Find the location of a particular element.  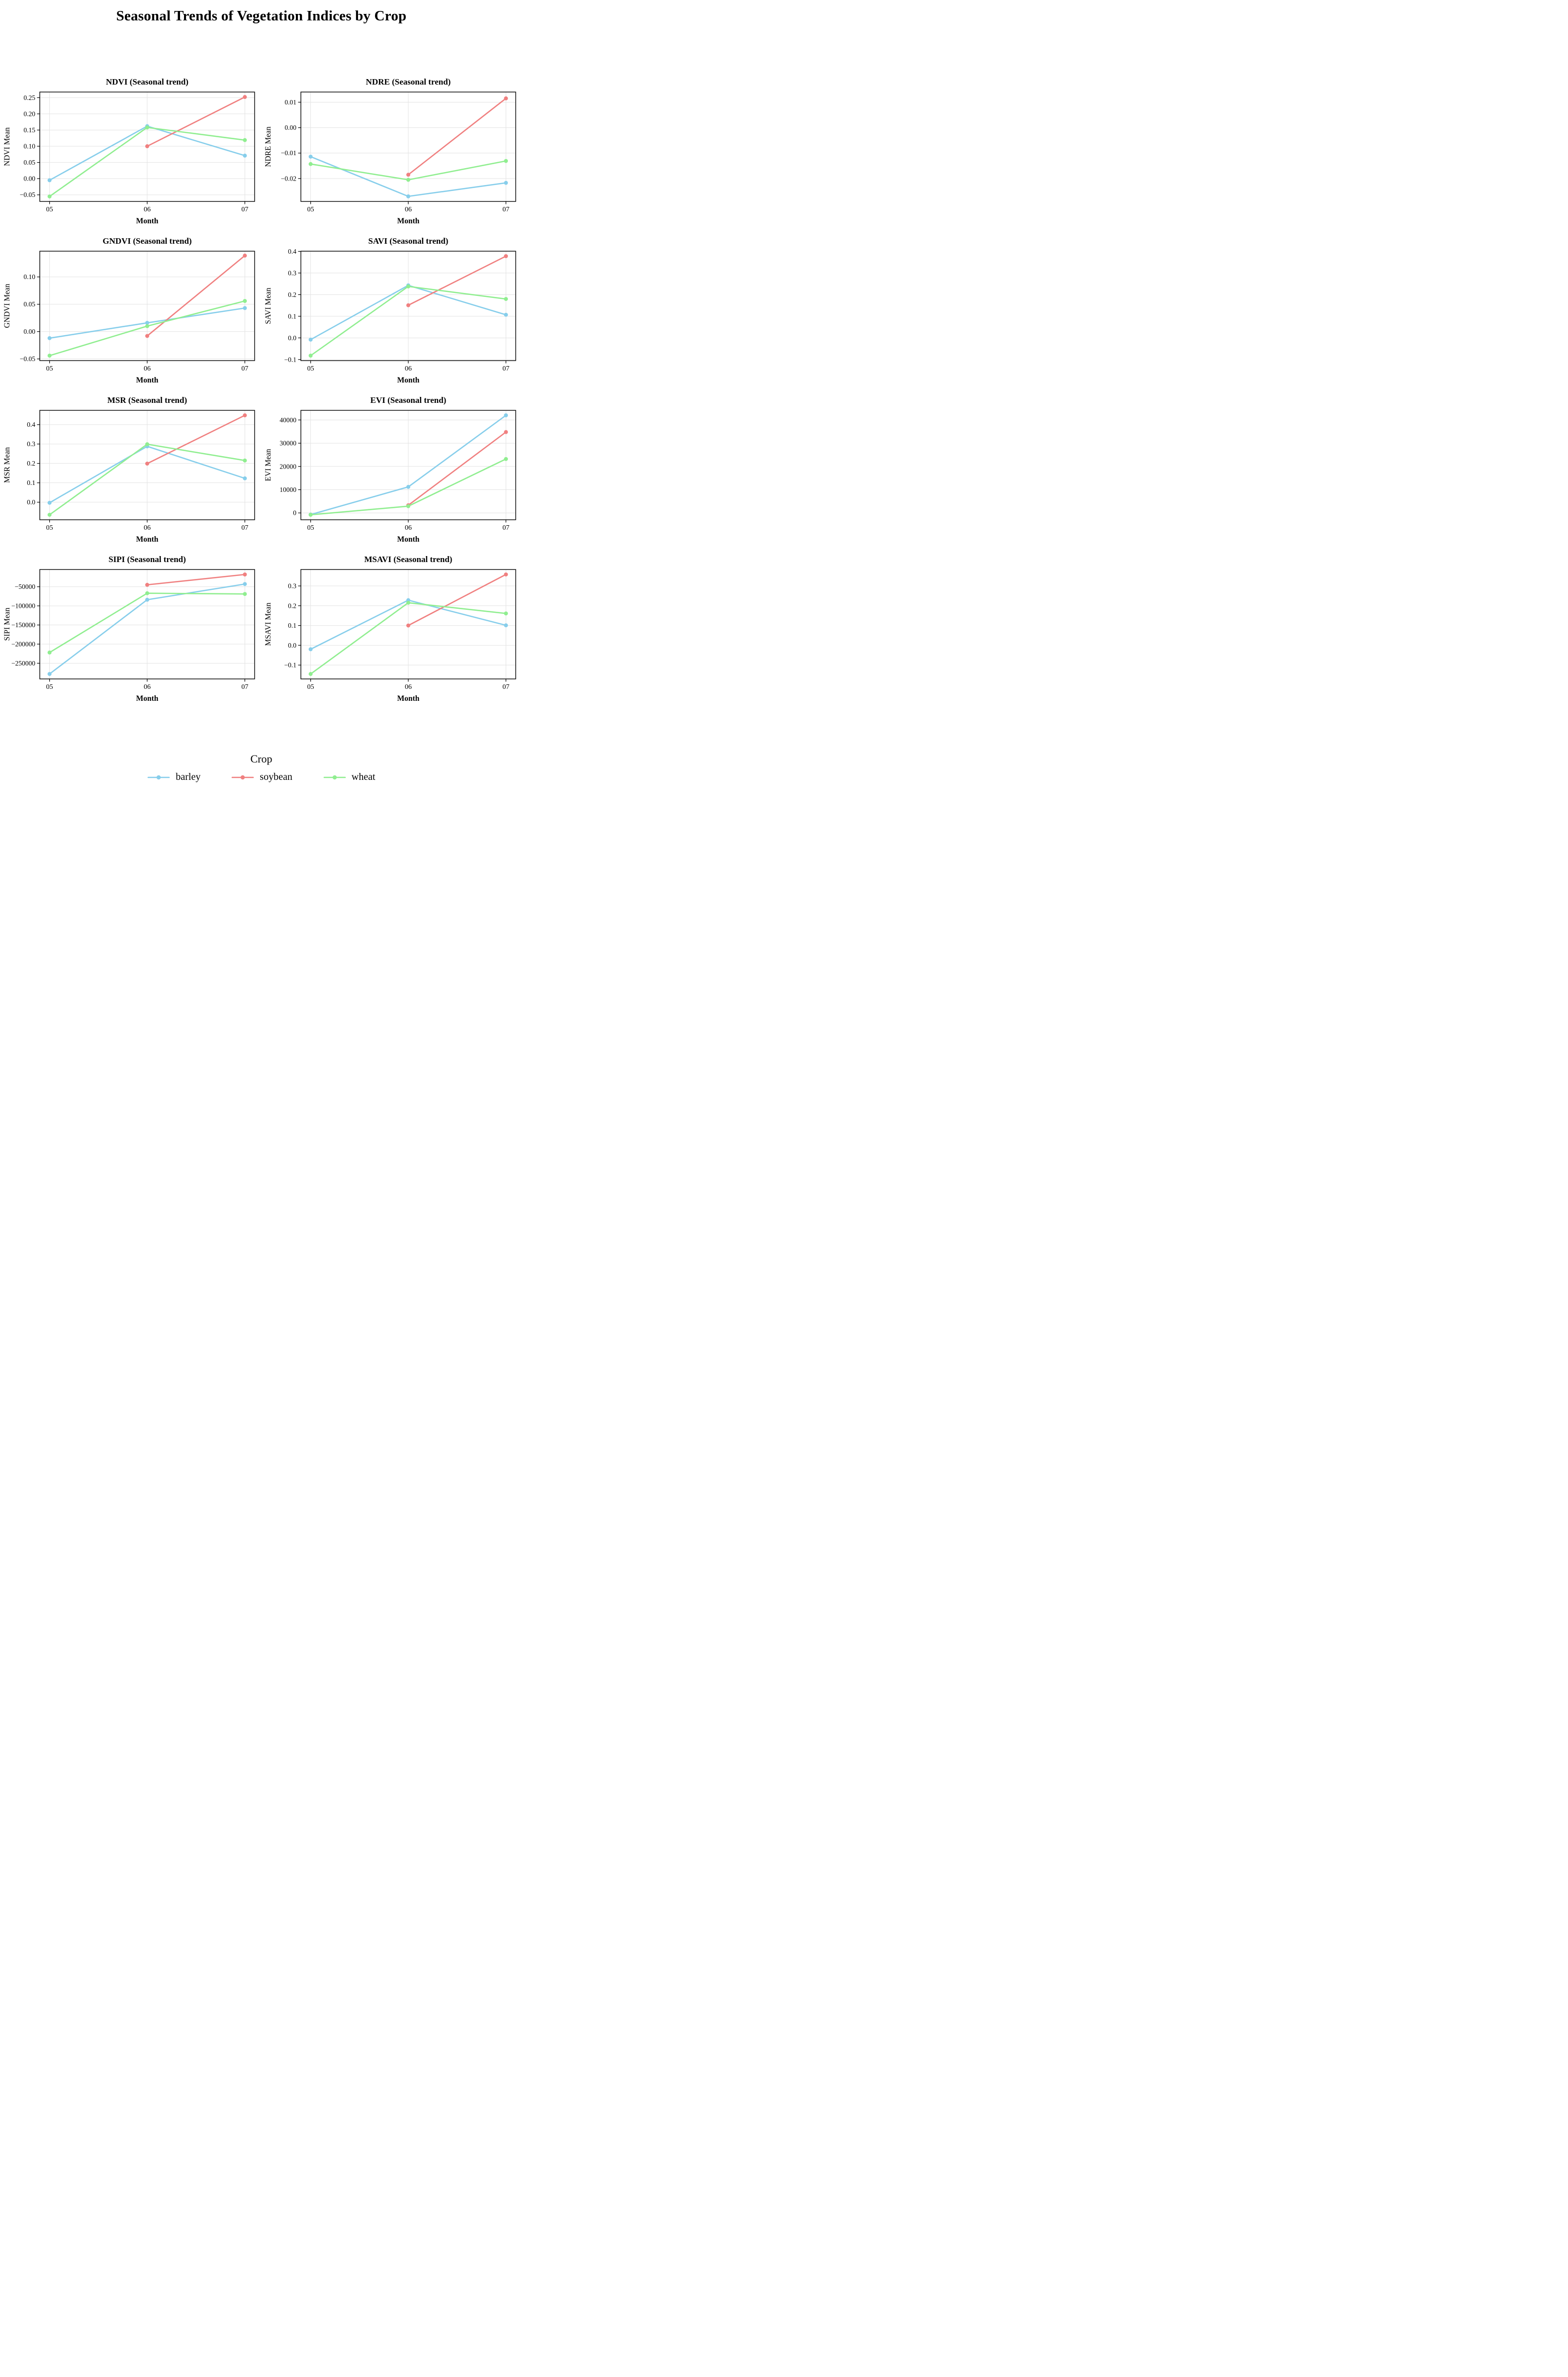

legend-label: barley is located at coordinates (189, 776).